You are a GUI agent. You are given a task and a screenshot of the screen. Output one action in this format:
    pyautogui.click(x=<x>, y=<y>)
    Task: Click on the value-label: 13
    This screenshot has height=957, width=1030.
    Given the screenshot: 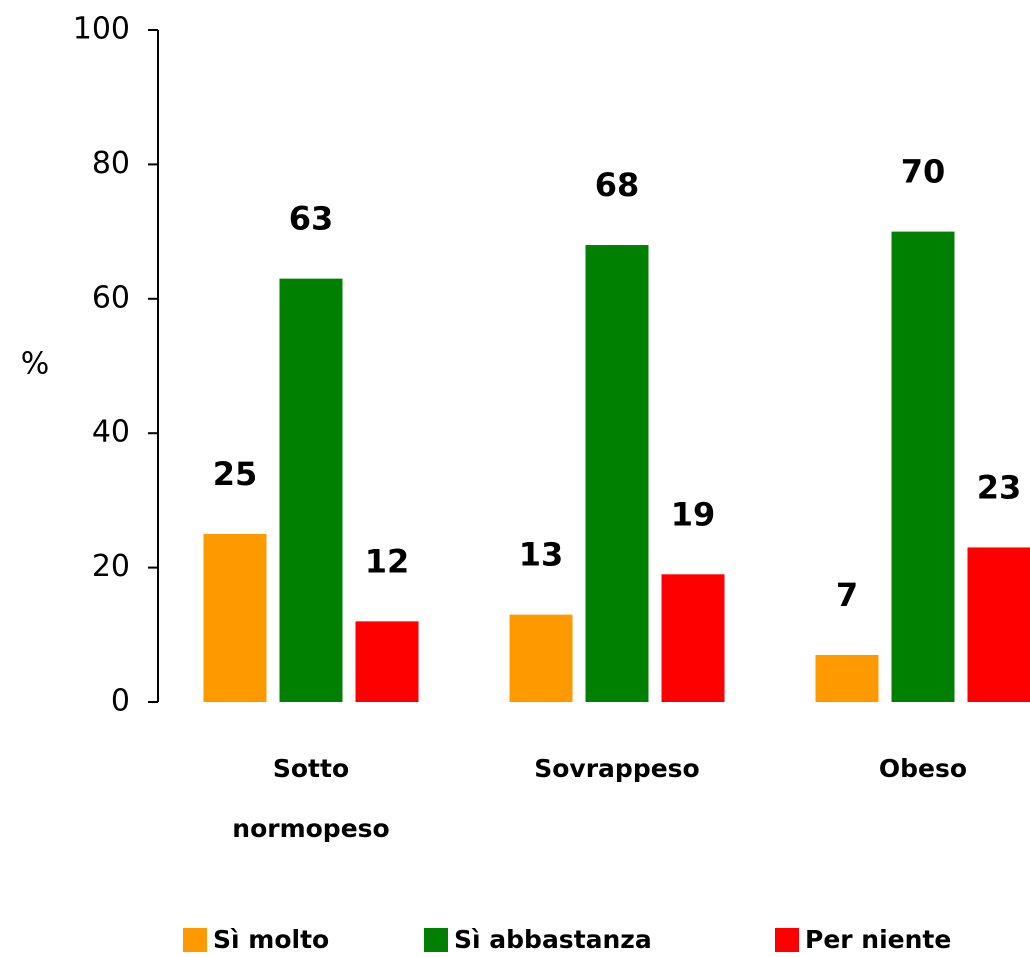 What is the action you would take?
    pyautogui.click(x=541, y=555)
    